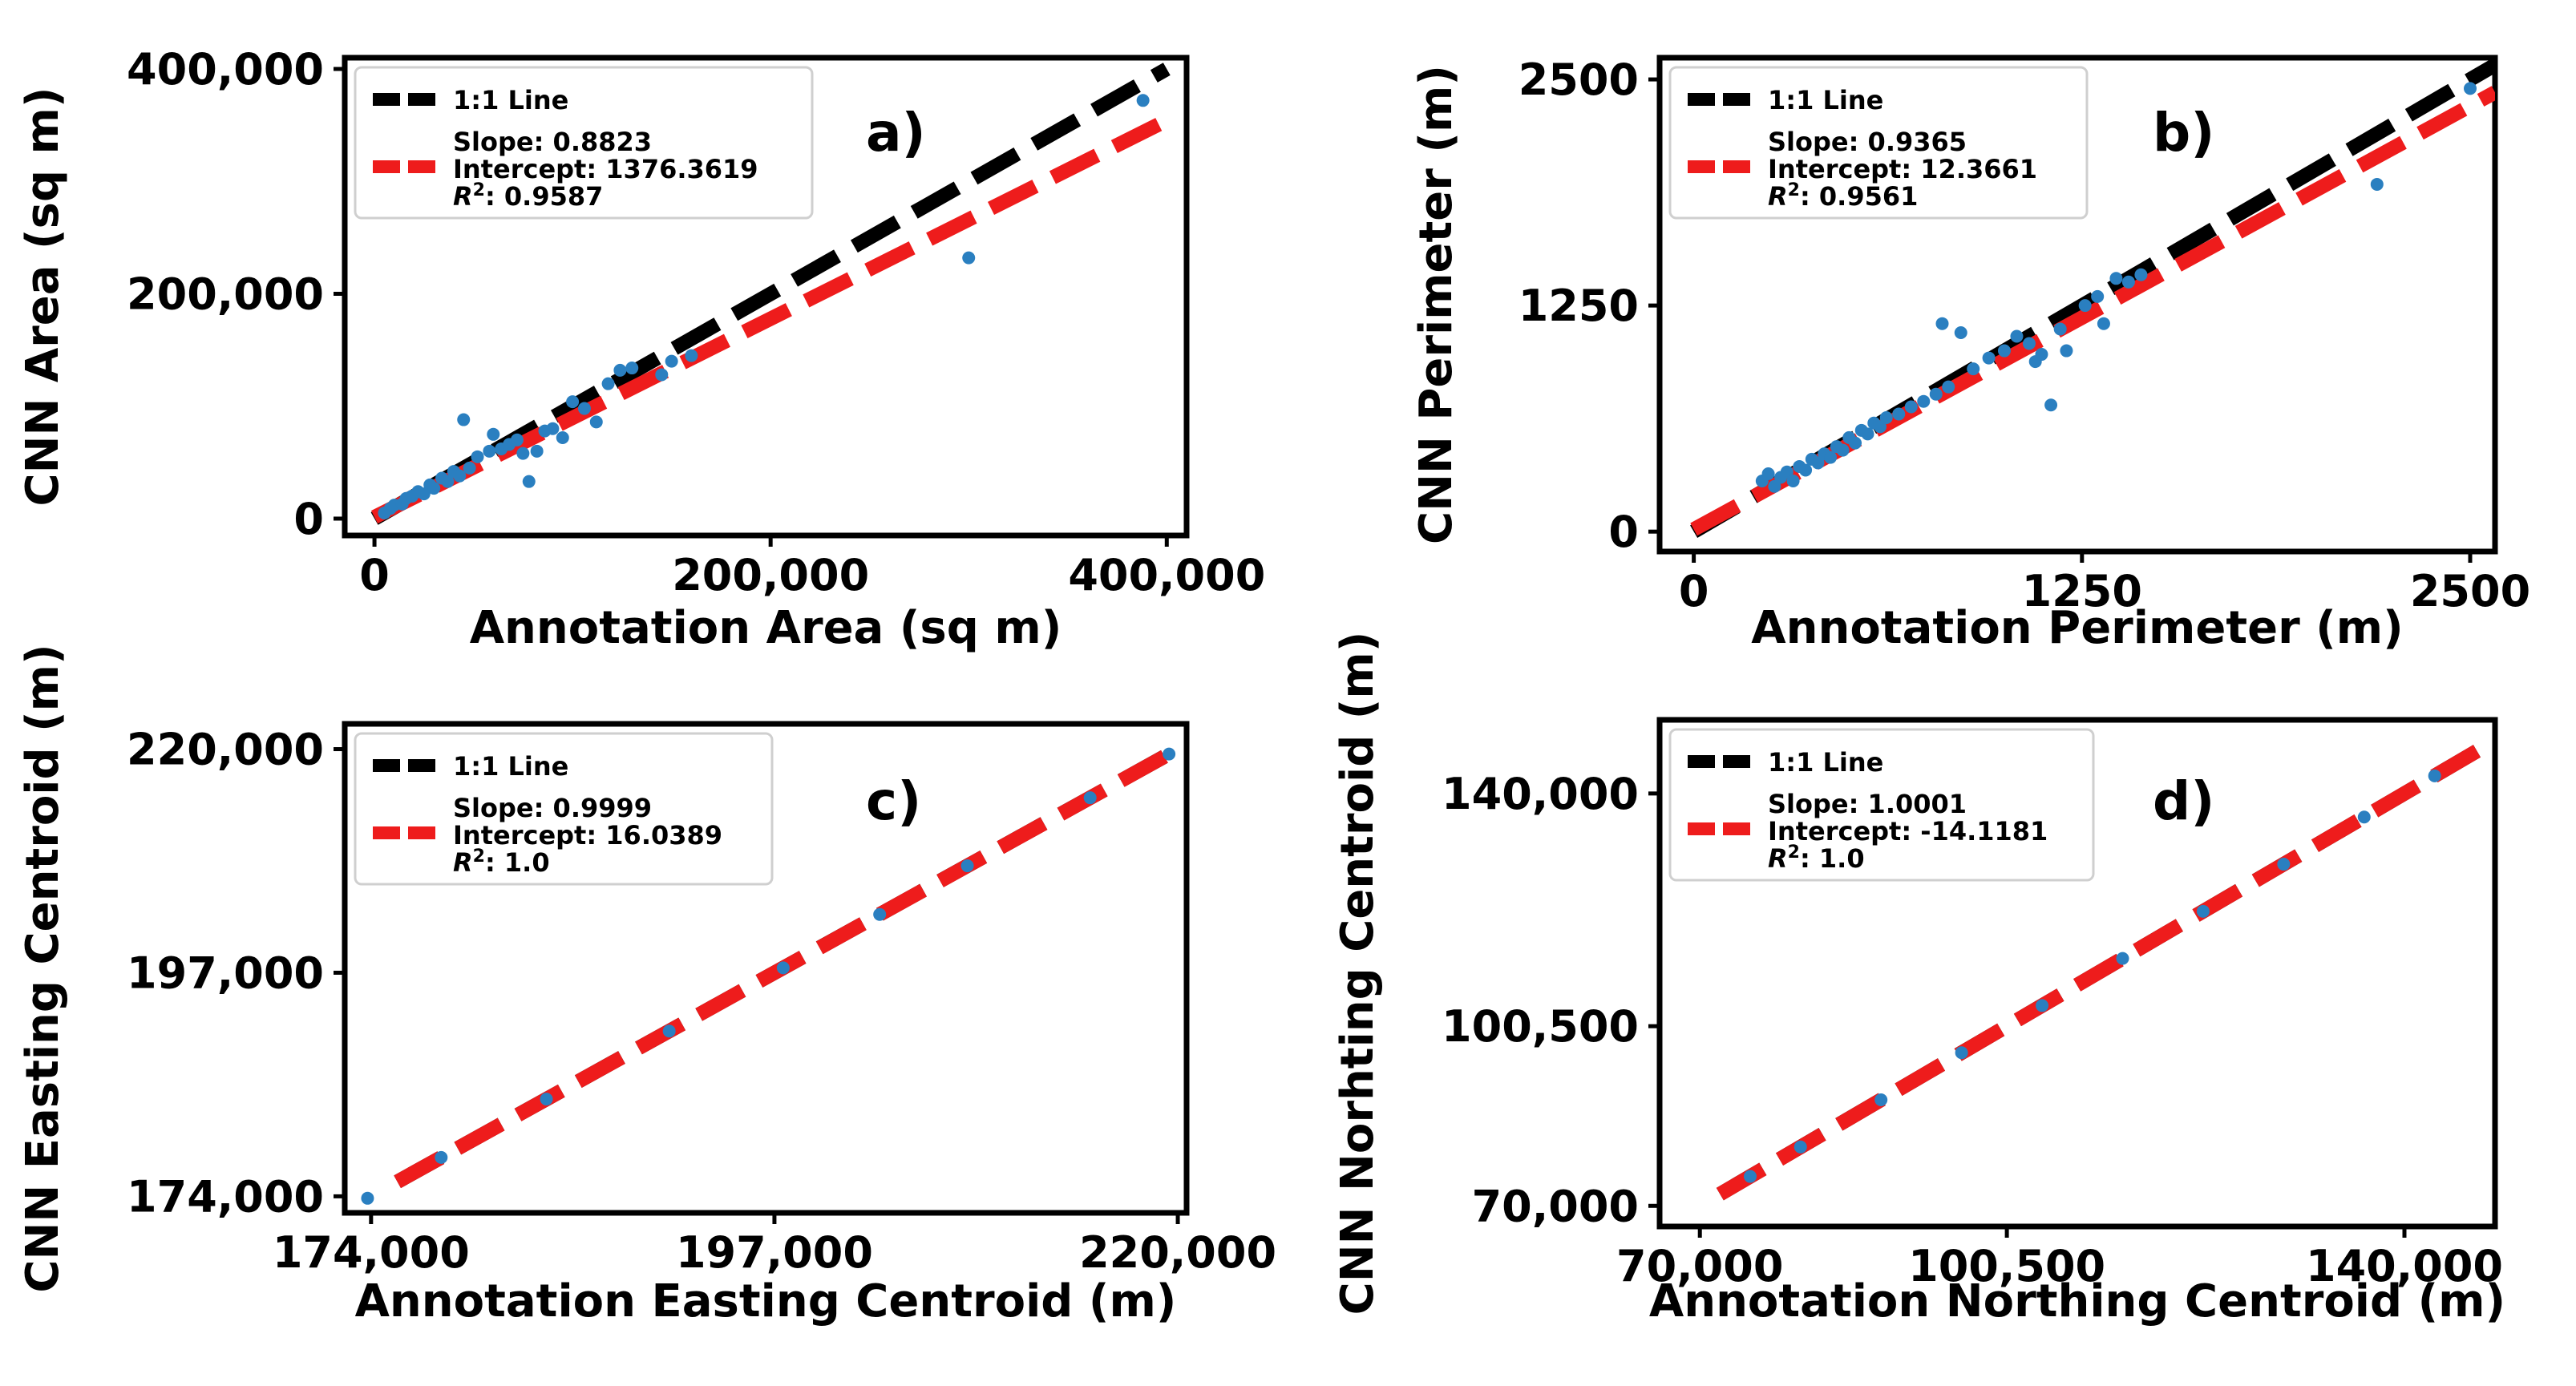 This screenshot has width=2576, height=1386. What do you see at coordinates (766, 628) in the screenshot?
I see `x-axis-label: Annotation Area (sq m)` at bounding box center [766, 628].